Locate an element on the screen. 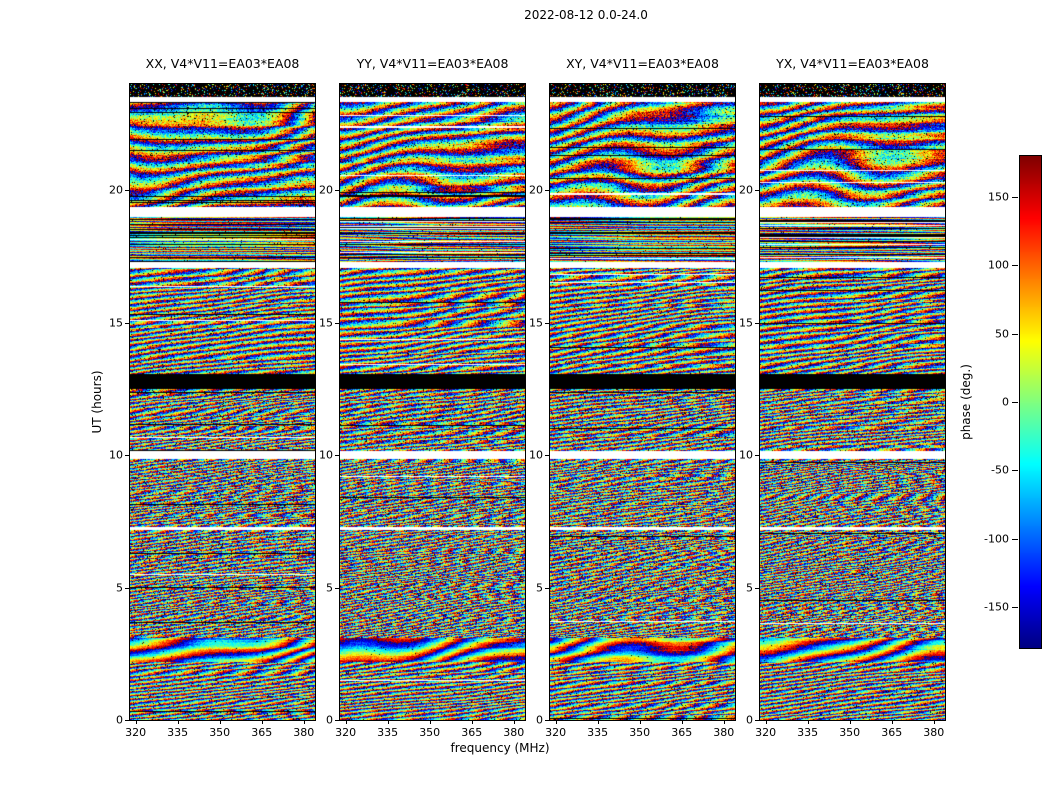 The width and height of the screenshot is (1050, 800). heatmap-panel-xx is located at coordinates (222, 402).